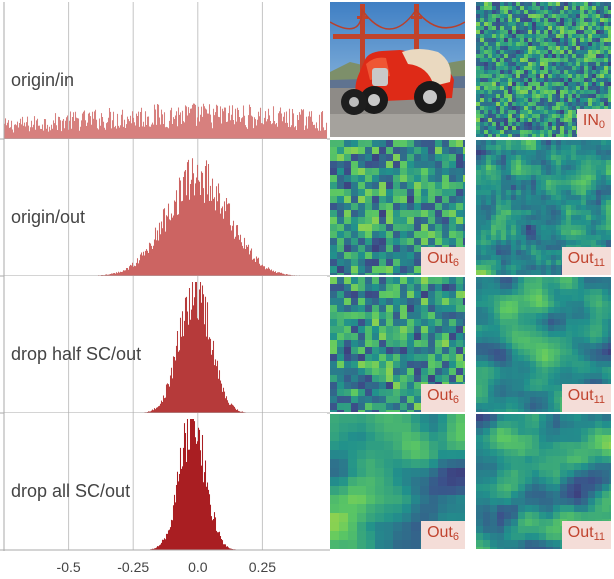  Describe the element at coordinates (48, 217) in the screenshot. I see `panel-label: origin/out` at that location.